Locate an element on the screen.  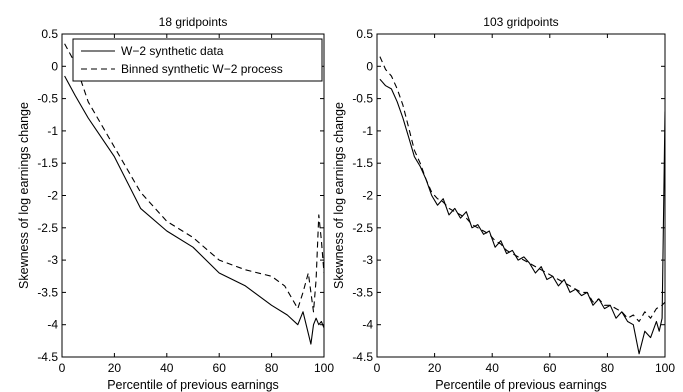
chart-title: 18 gridpoints is located at coordinates (193, 22).